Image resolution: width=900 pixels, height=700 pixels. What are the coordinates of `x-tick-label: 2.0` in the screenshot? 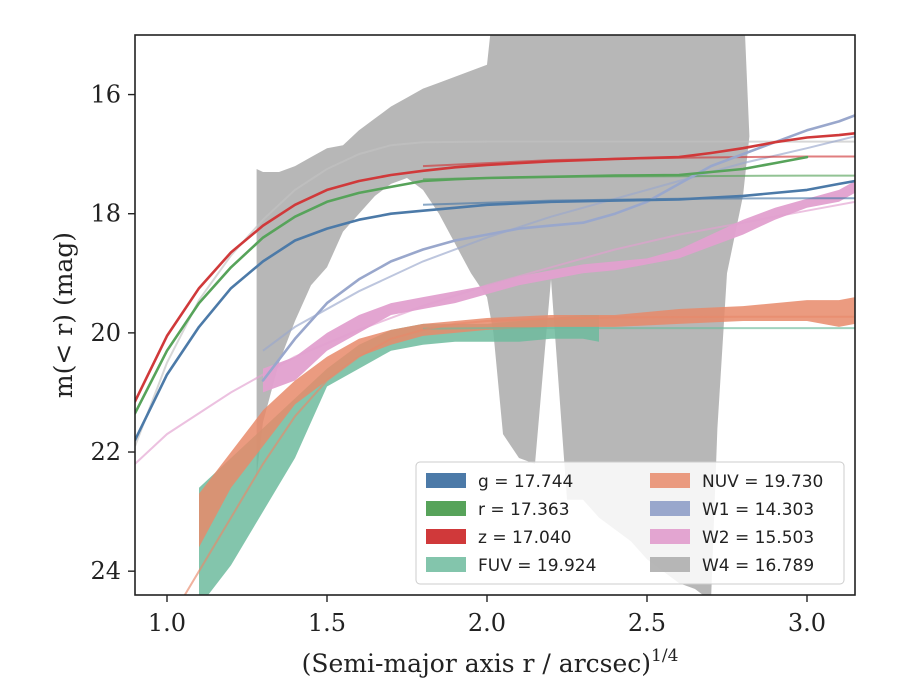 It's located at (487, 623).